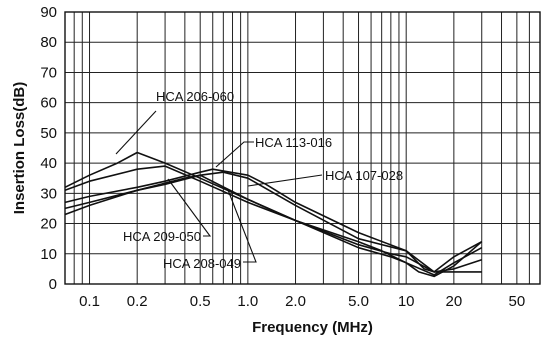  What do you see at coordinates (48, 133) in the screenshot?
I see `y-tick-label: 50` at bounding box center [48, 133].